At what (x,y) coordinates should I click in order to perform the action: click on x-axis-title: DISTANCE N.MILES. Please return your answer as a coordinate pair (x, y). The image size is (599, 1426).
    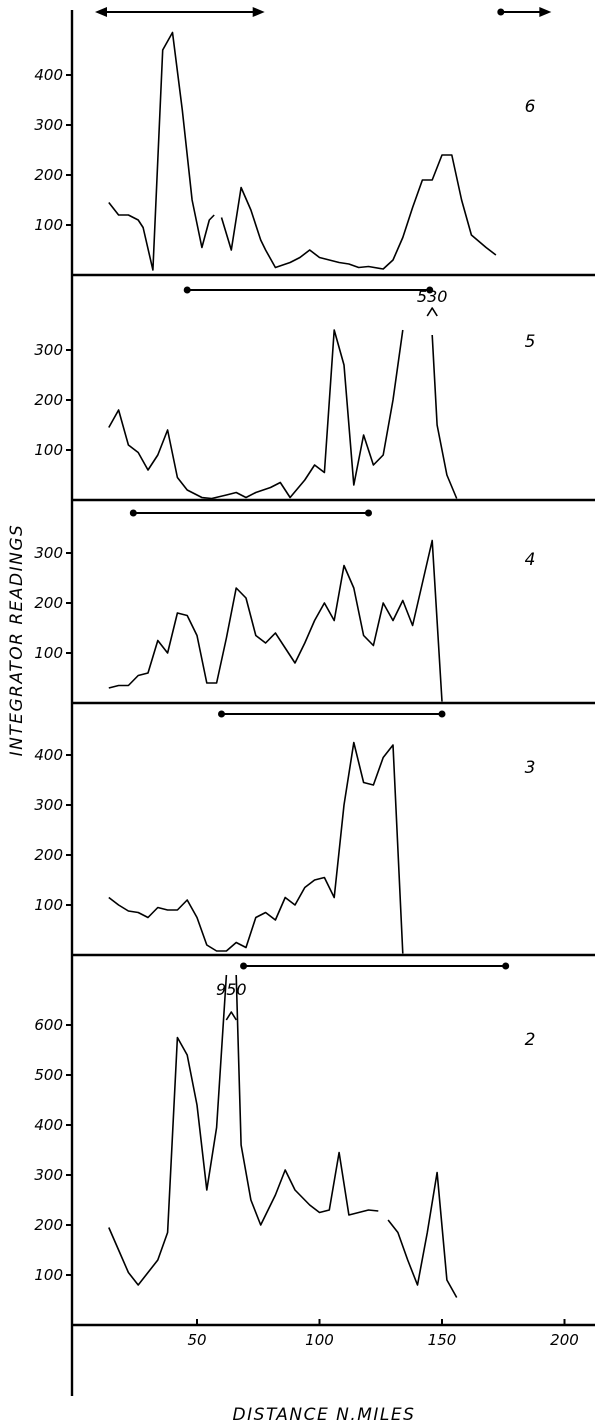
    Looking at the image, I should click on (324, 1415).